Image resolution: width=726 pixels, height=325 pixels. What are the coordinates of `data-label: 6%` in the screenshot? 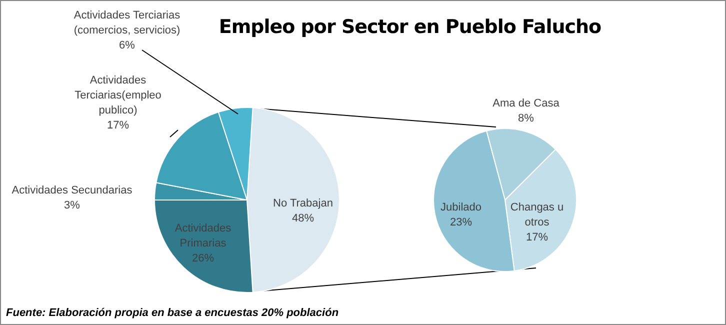 It's located at (127, 46).